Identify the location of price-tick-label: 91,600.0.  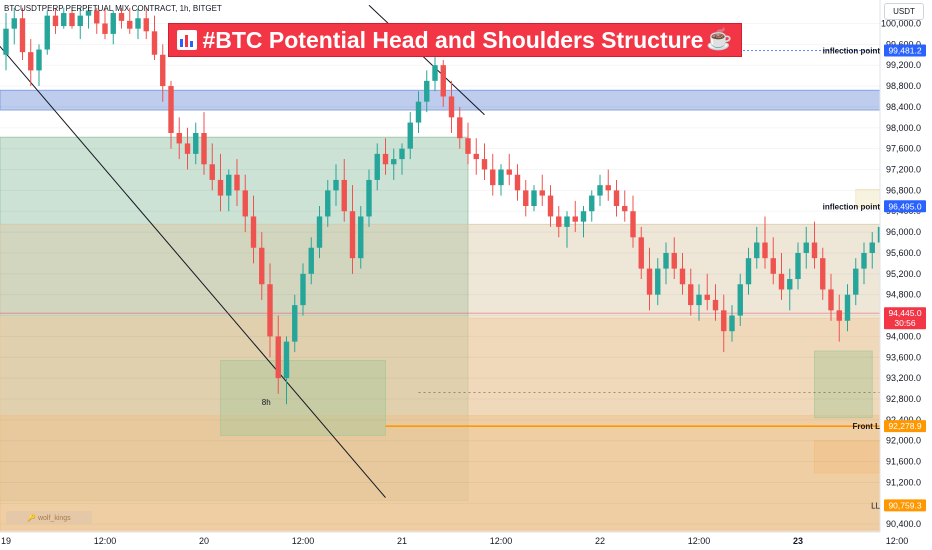
(903, 462).